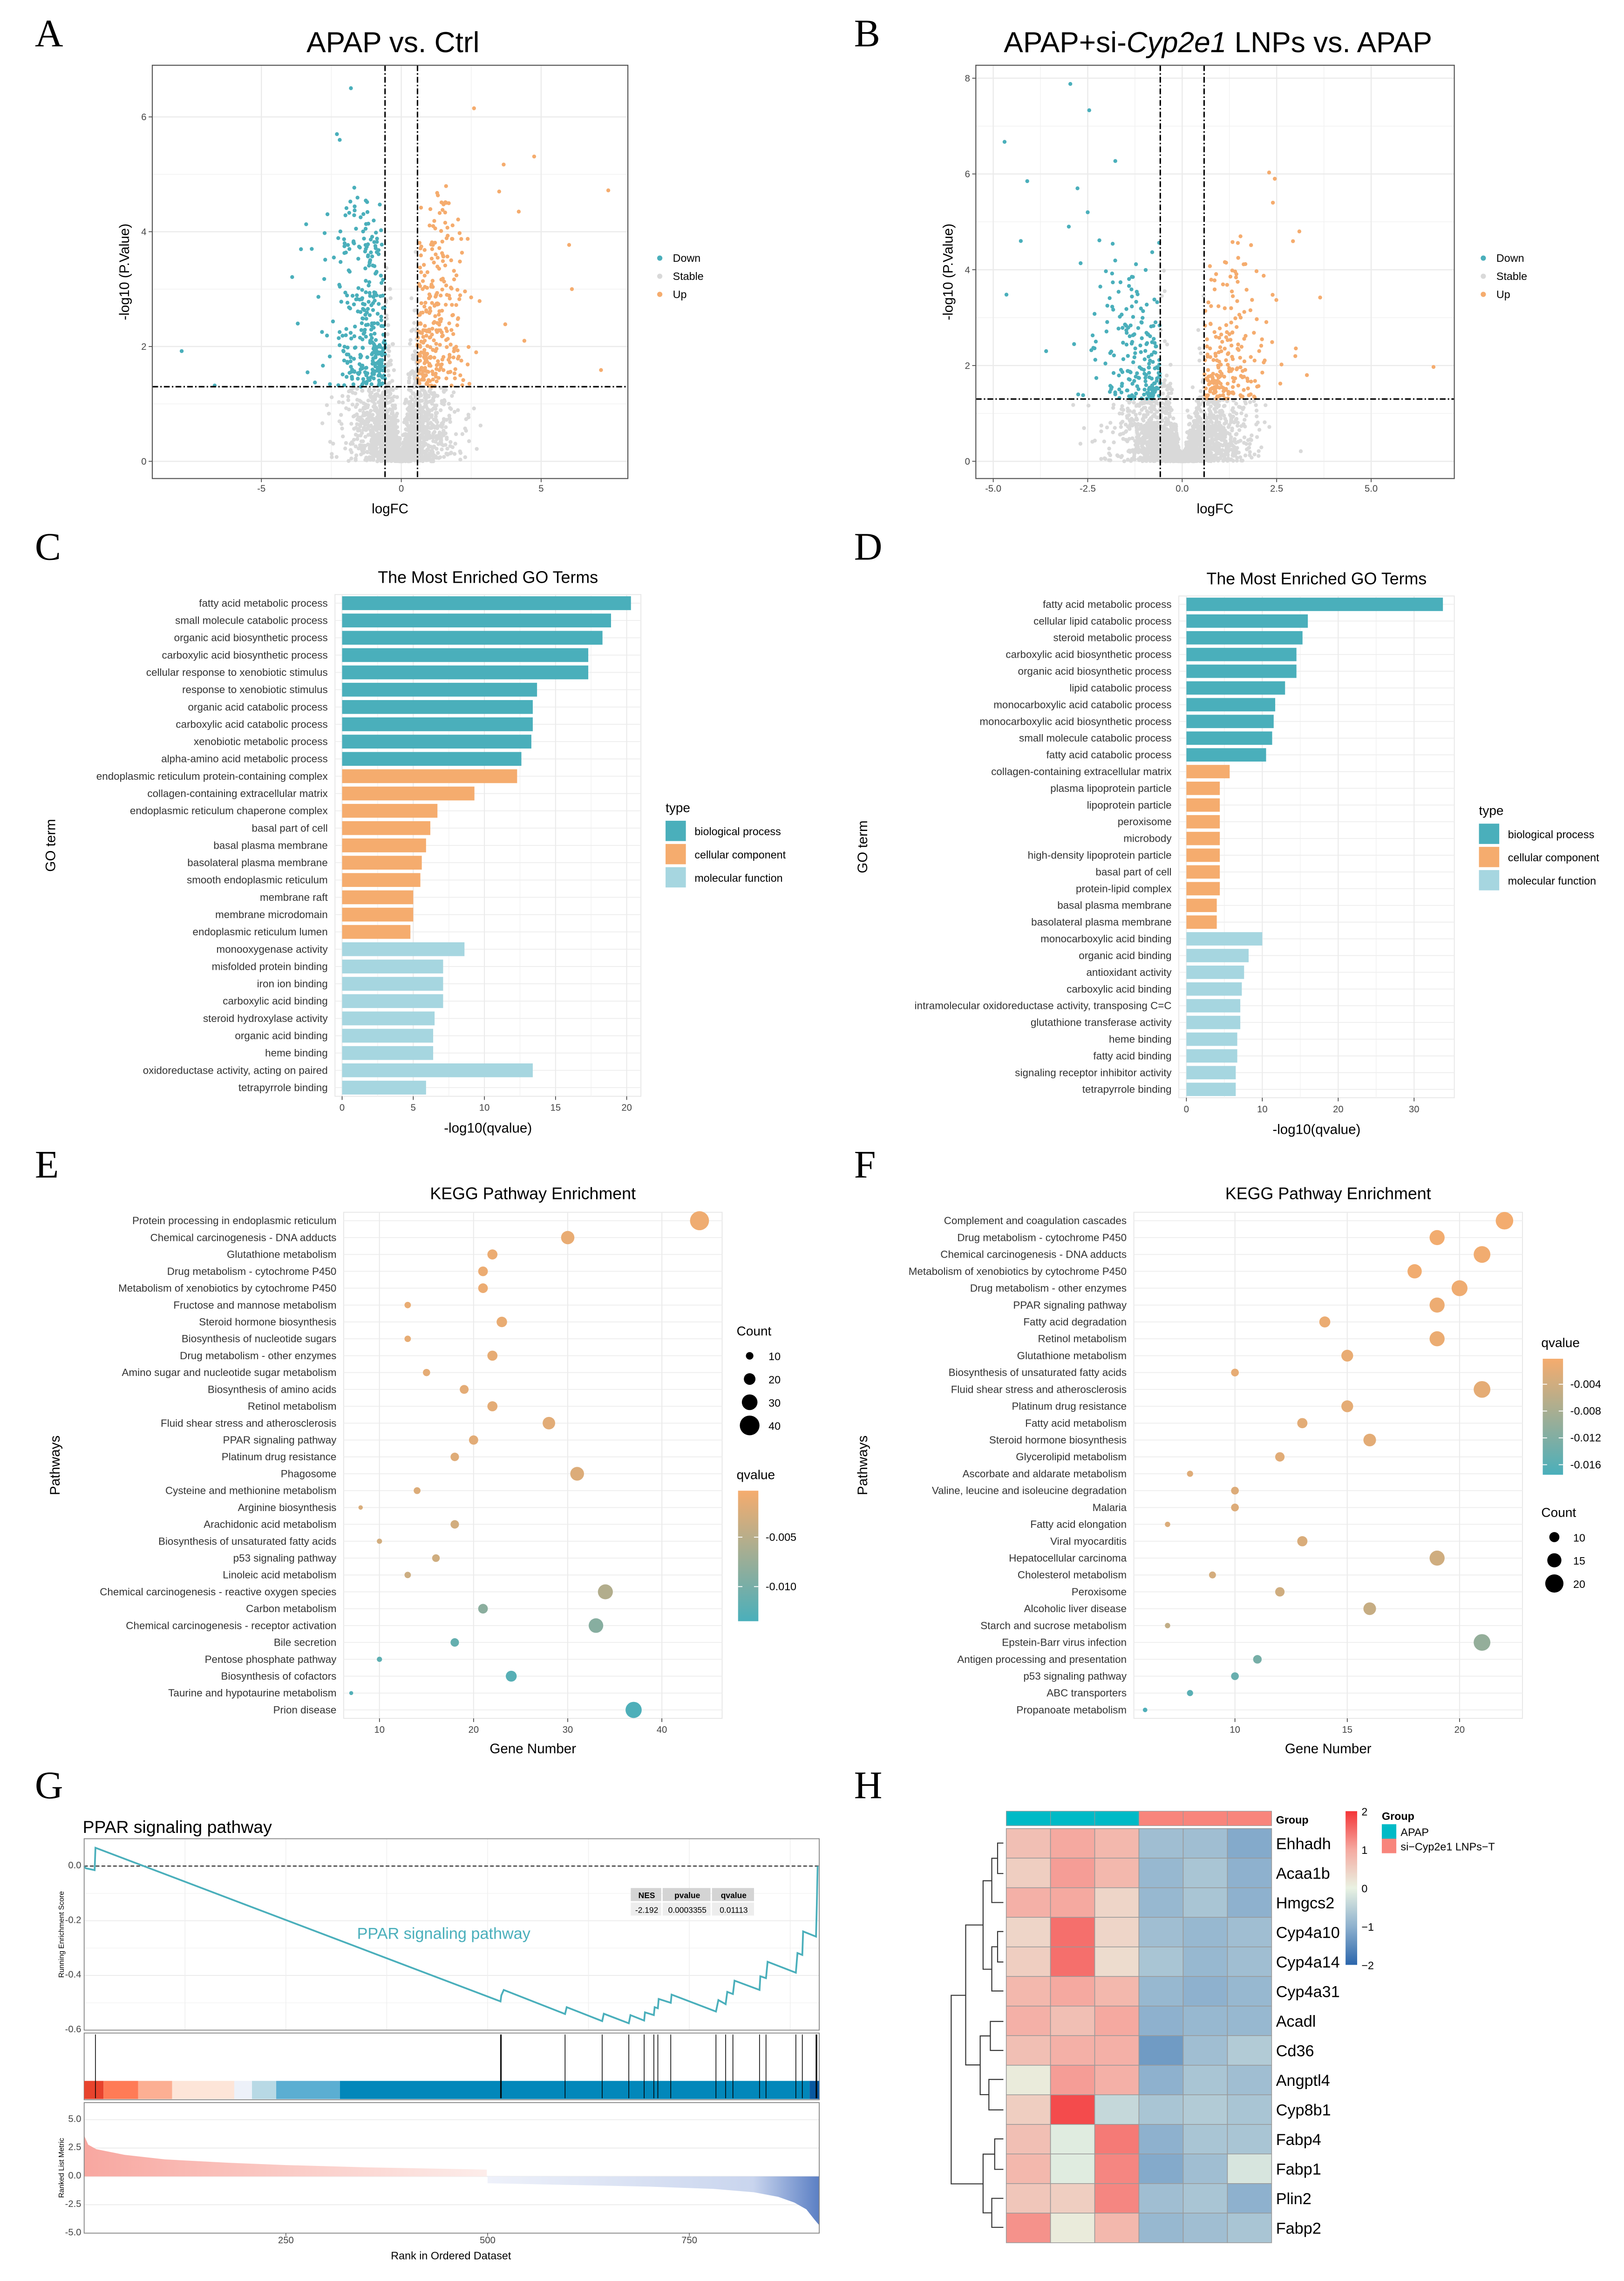 Image resolution: width=1624 pixels, height=2281 pixels. Describe the element at coordinates (143, 117) in the screenshot. I see `y-tick-label: 6` at that location.